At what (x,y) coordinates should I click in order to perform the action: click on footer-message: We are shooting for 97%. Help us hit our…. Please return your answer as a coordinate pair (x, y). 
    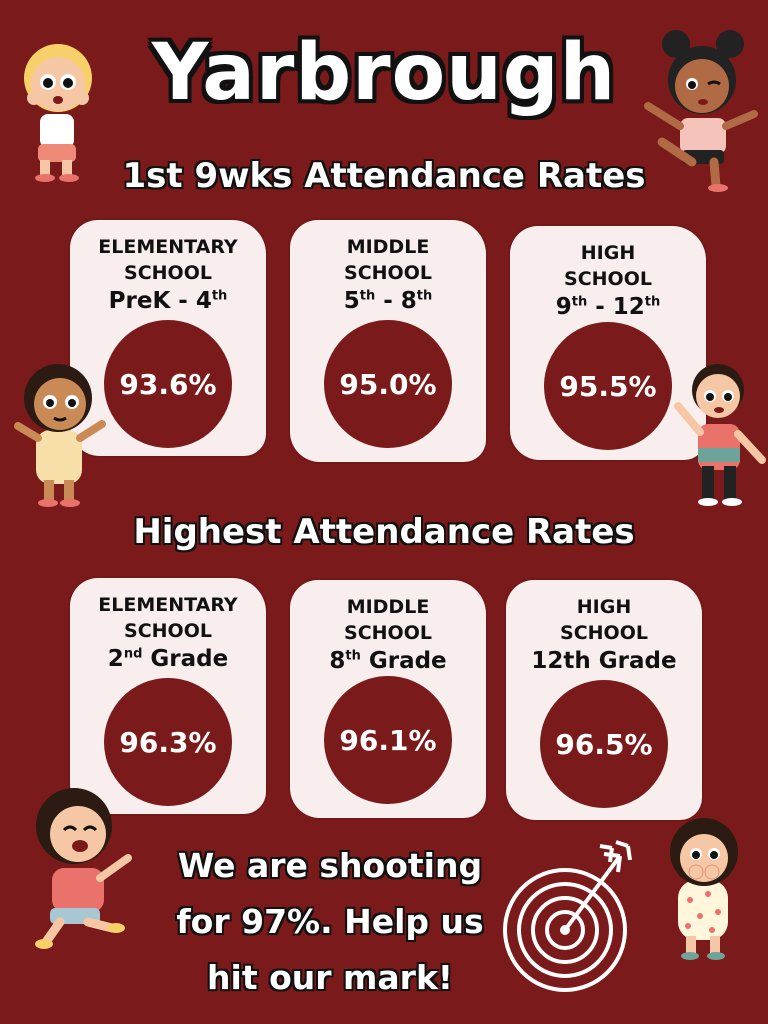
    Looking at the image, I should click on (330, 922).